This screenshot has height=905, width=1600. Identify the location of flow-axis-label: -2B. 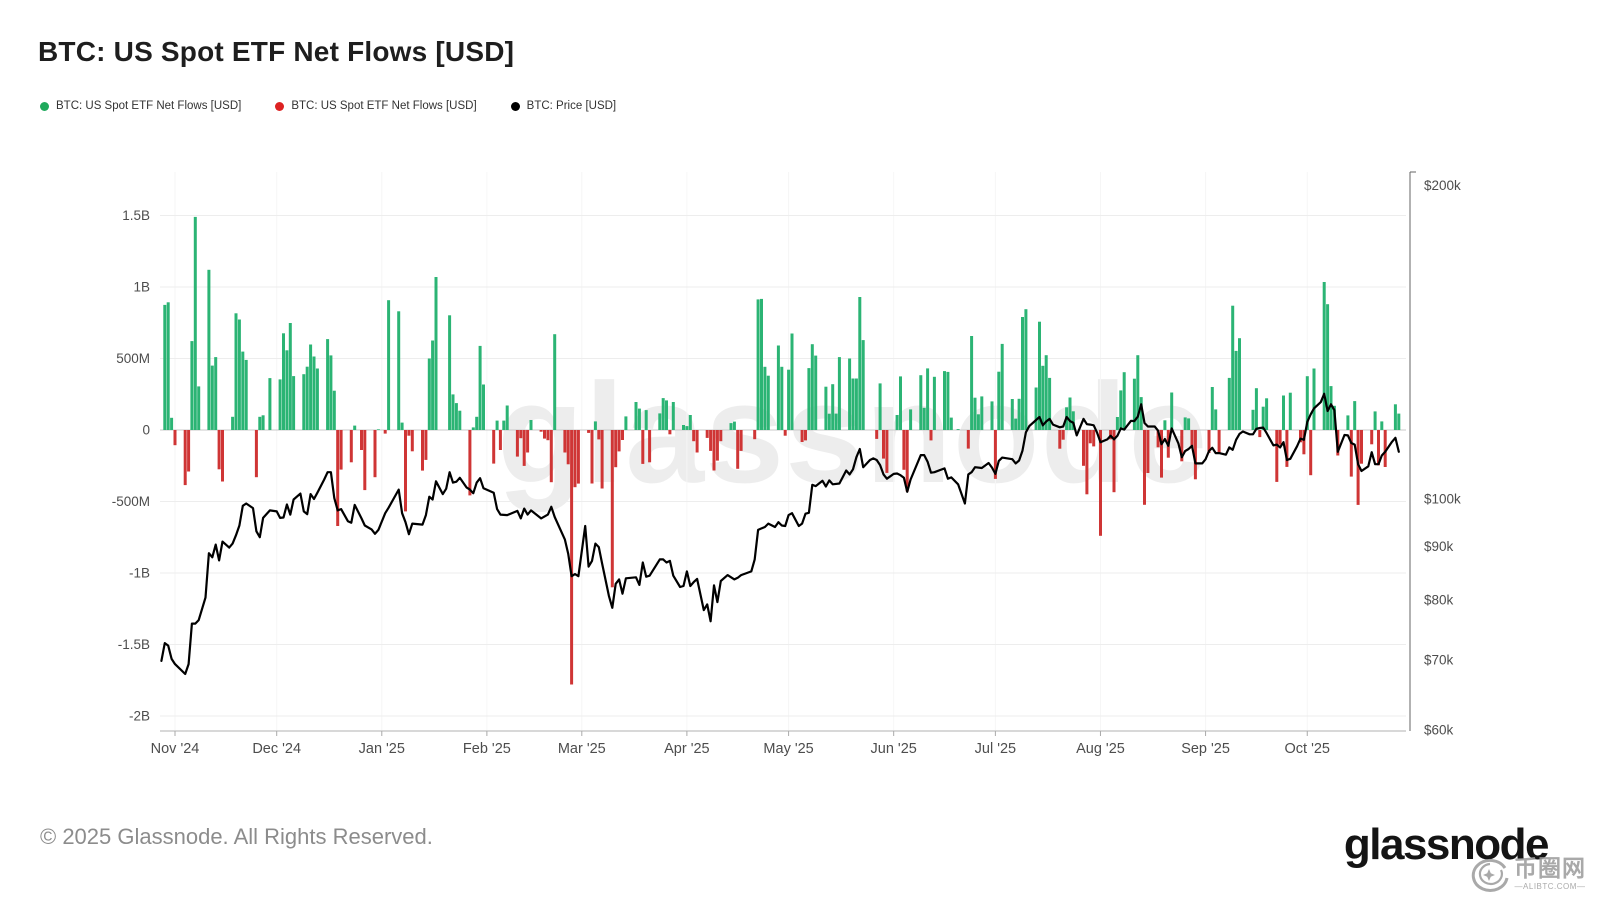
(139, 716).